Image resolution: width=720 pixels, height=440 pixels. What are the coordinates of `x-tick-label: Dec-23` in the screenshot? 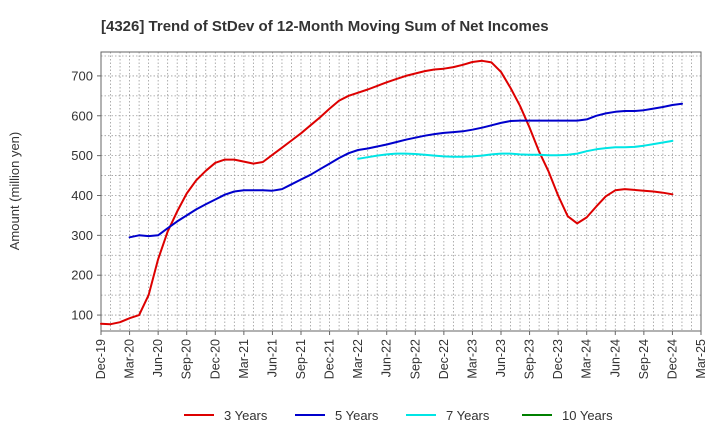 It's located at (558, 359).